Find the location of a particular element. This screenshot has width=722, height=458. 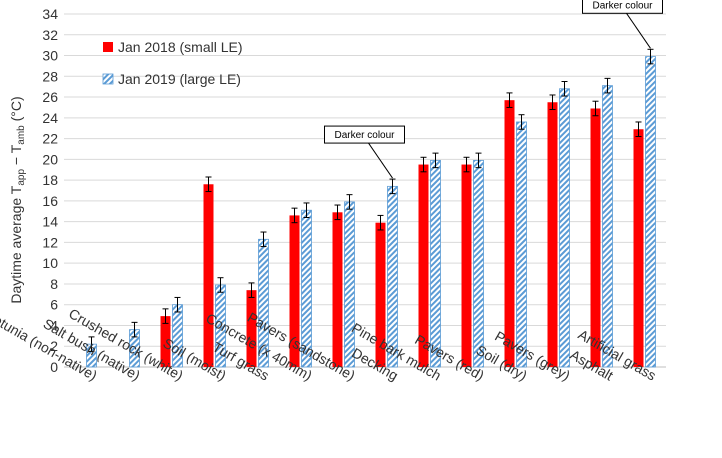

y-axis-title-main: Daytime average T is located at coordinates (16, 244).